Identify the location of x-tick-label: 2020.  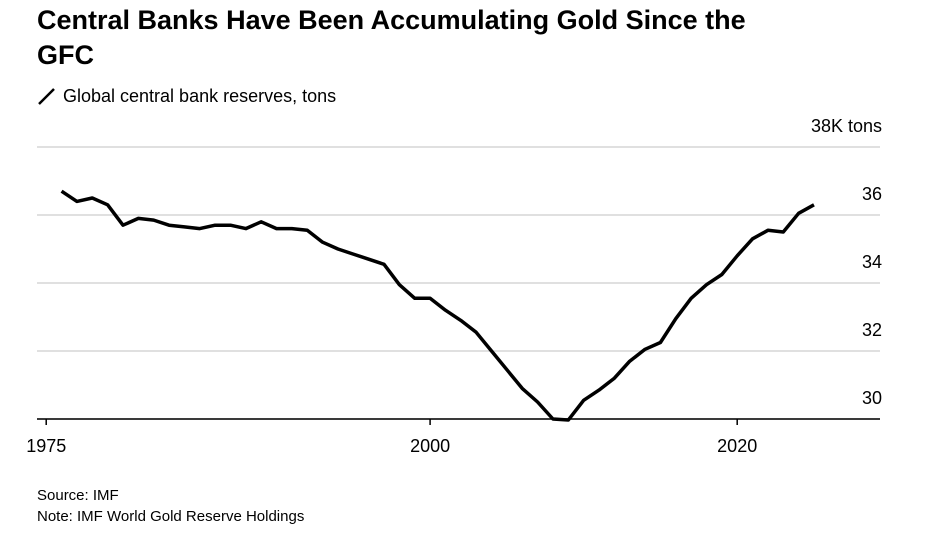
(737, 446).